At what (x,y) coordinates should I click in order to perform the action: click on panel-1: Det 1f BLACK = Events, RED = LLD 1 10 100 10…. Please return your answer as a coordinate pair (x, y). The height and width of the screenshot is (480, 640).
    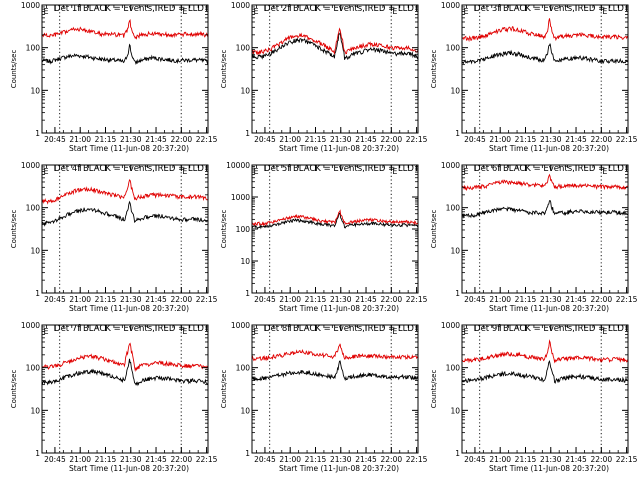
    Looking at the image, I should click on (114, 77).